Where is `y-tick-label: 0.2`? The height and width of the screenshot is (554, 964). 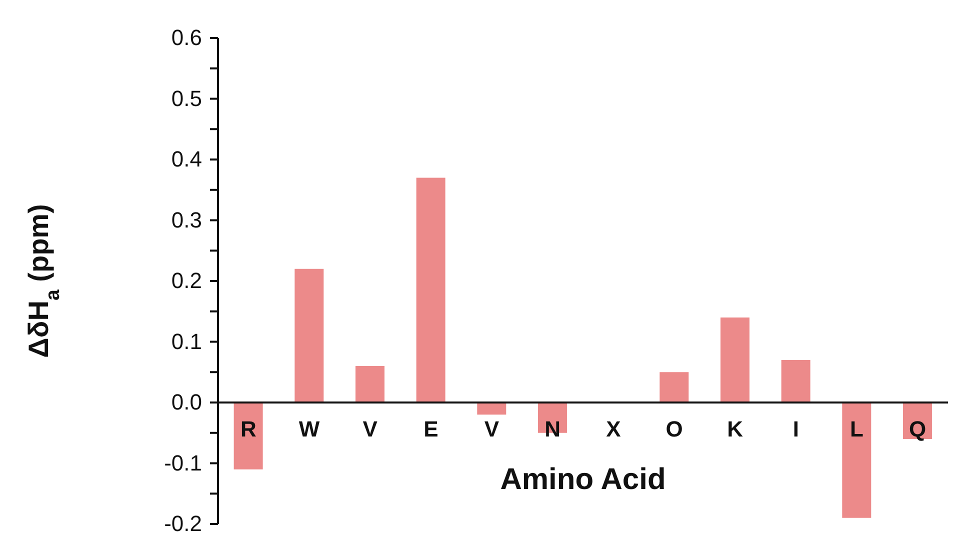 y-tick-label: 0.2 is located at coordinates (186, 280).